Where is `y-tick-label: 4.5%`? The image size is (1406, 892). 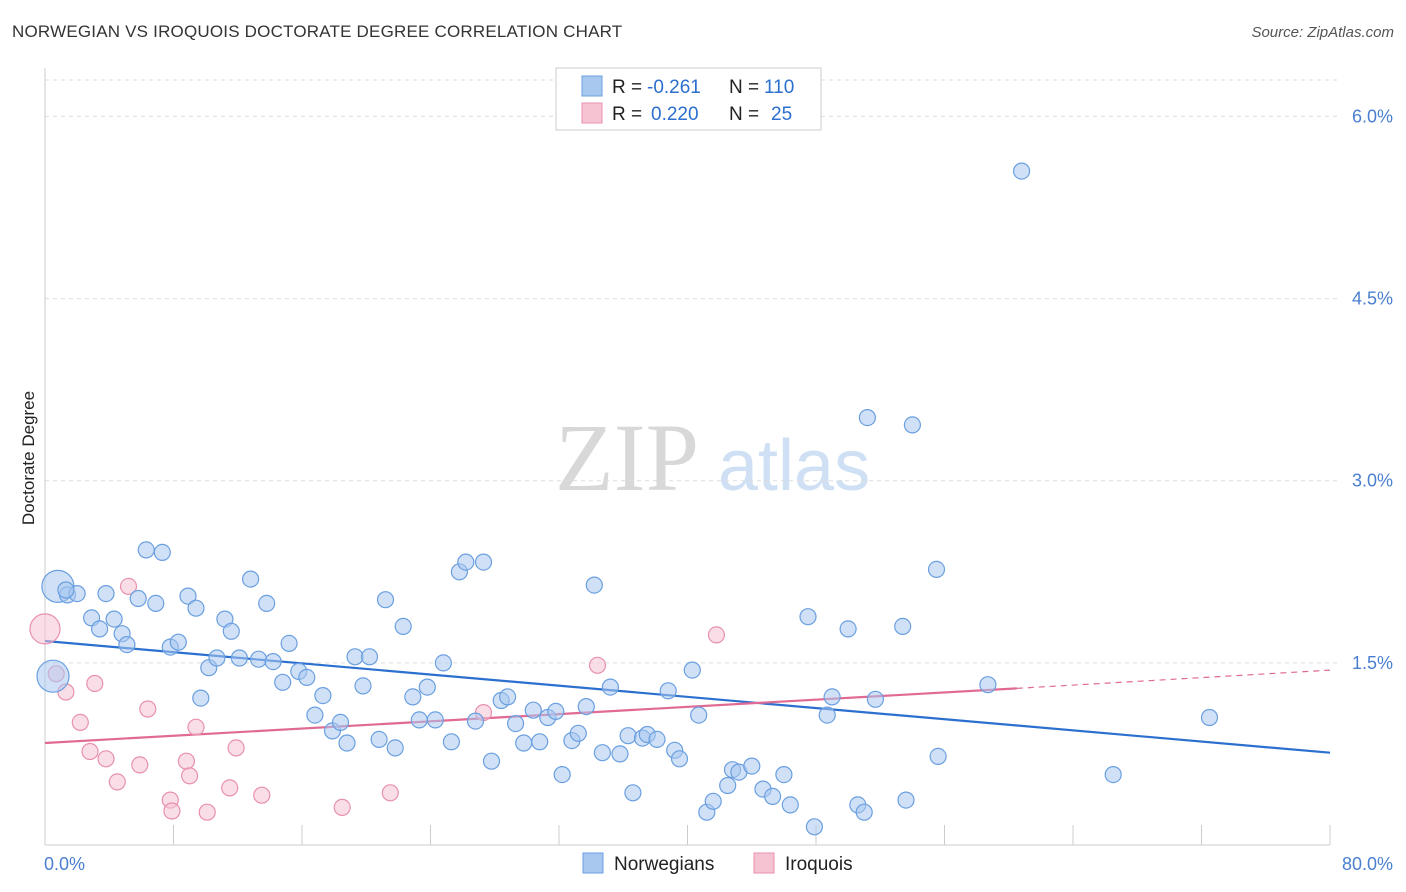
y-tick-label: 4.5% is located at coordinates (1372, 299).